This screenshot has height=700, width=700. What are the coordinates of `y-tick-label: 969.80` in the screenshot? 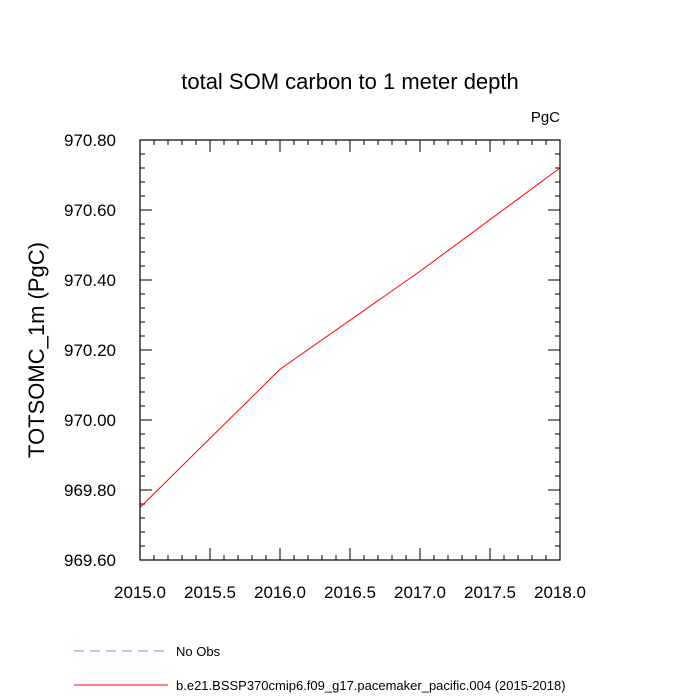 It's located at (90, 490).